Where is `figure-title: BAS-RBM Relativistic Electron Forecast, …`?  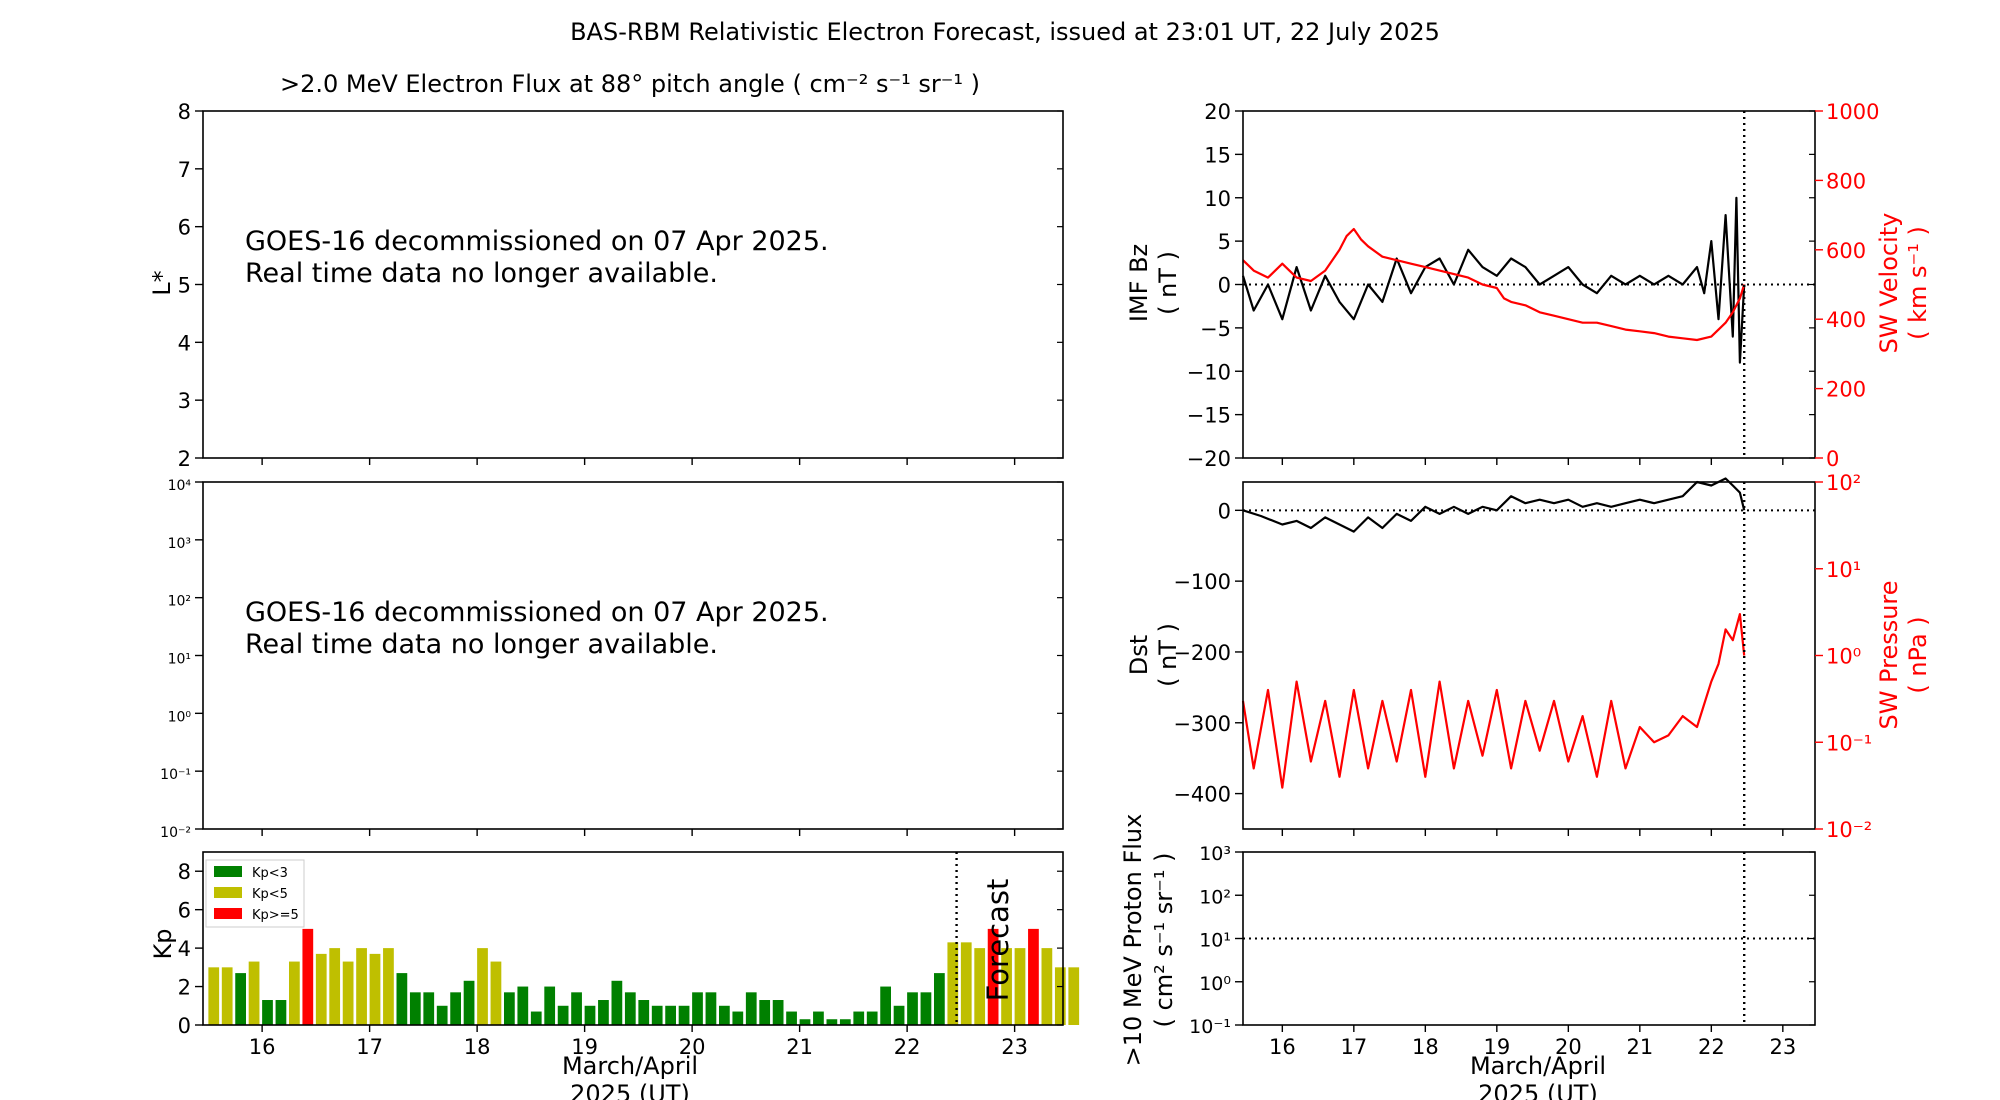 figure-title: BAS-RBM Relativistic Electron Forecast, … is located at coordinates (1005, 32).